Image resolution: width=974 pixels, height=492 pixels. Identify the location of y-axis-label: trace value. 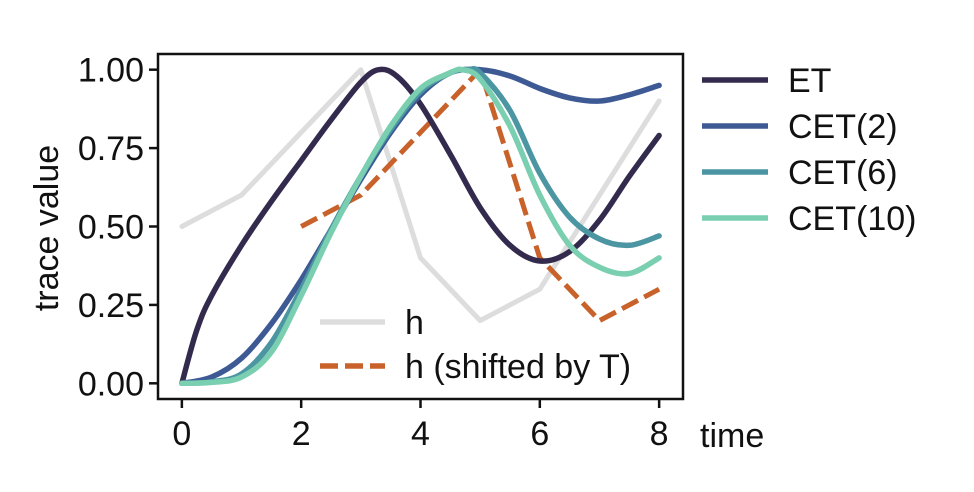
(47, 228).